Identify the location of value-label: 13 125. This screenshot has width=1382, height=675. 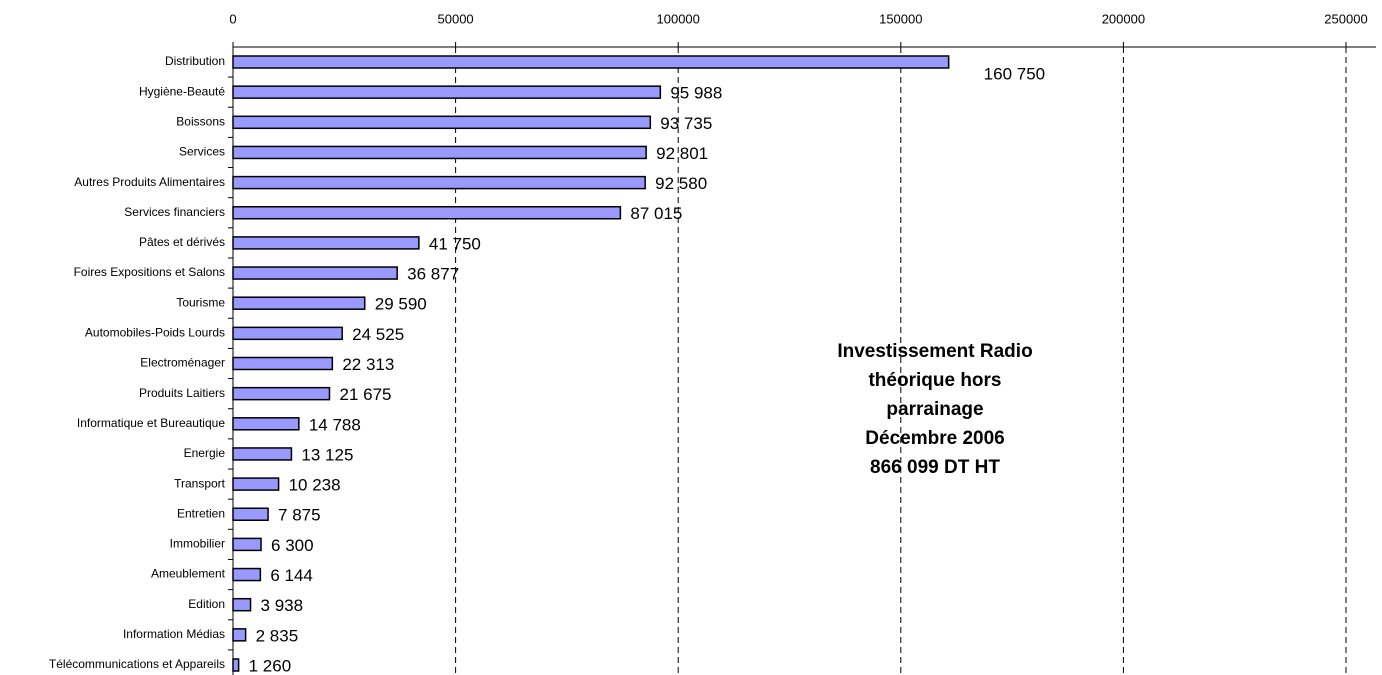
(327, 454).